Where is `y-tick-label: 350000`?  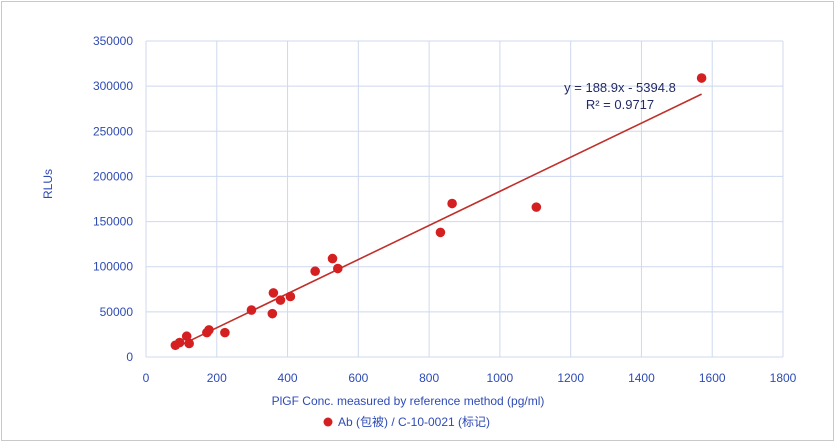 y-tick-label: 350000 is located at coordinates (113, 41).